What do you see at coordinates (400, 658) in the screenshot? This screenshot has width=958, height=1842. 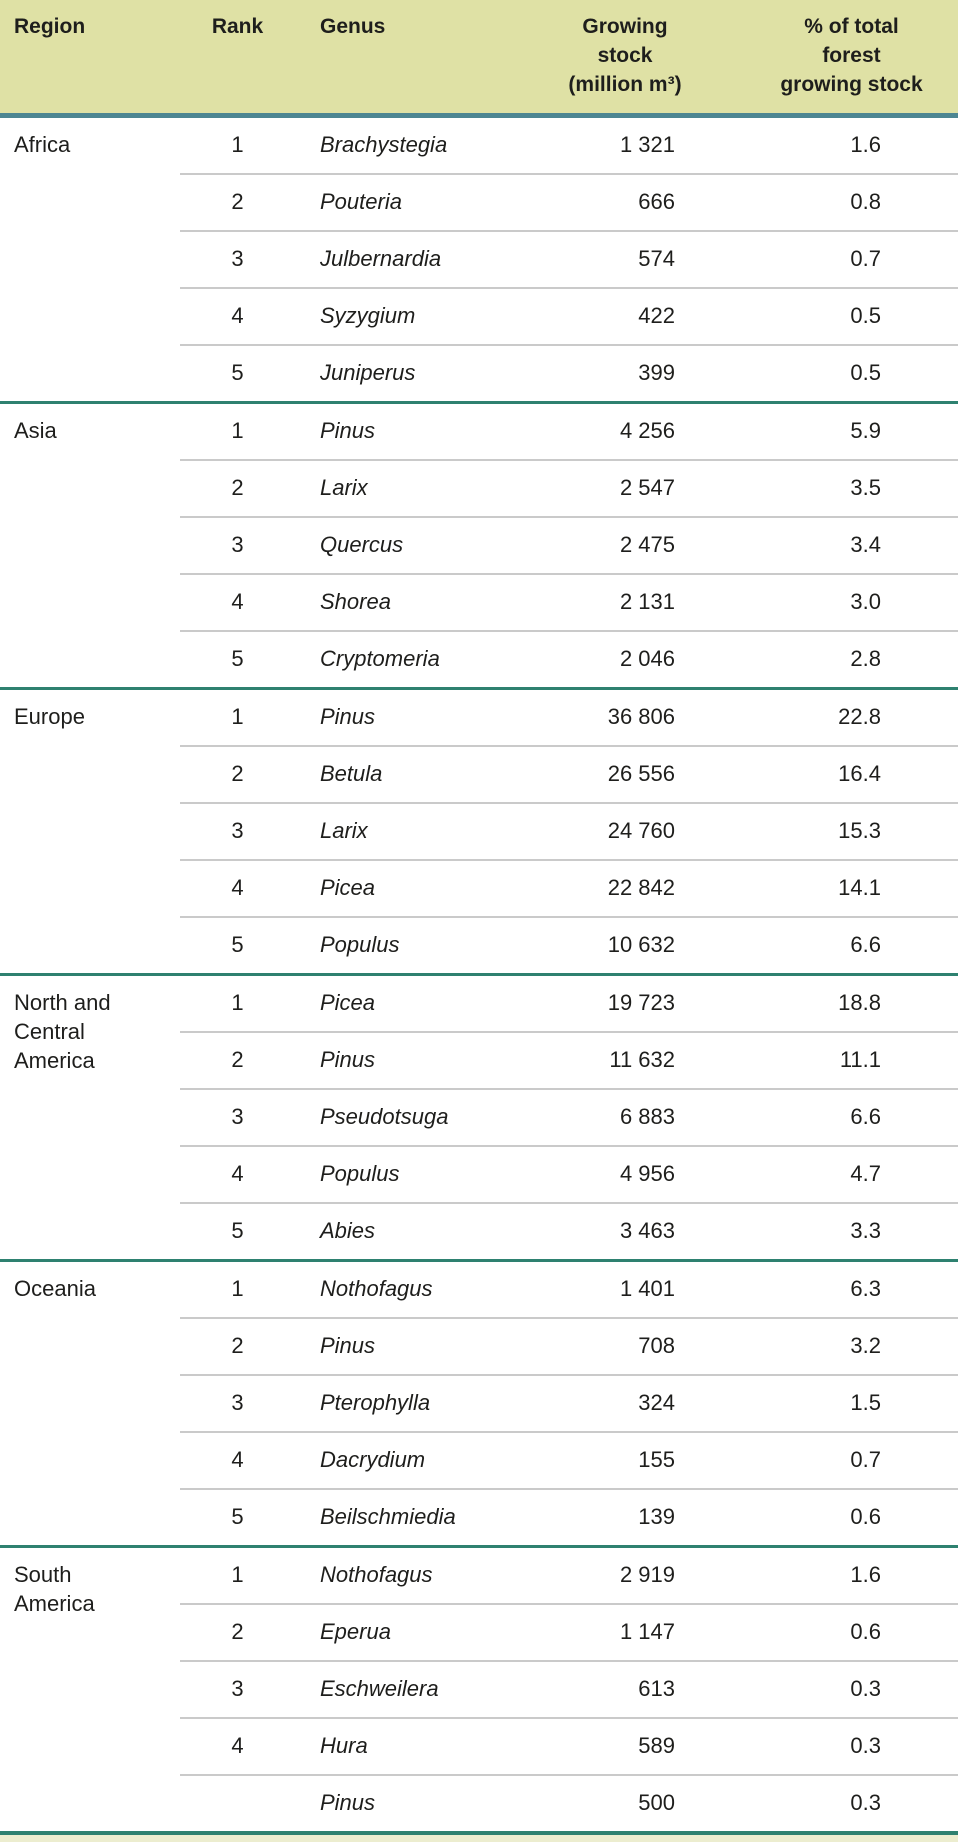 I see `genus-cell: Cryptomeria` at bounding box center [400, 658].